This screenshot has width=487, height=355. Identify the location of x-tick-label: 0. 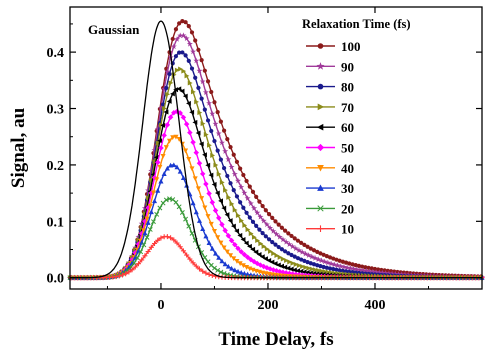
(160, 305).